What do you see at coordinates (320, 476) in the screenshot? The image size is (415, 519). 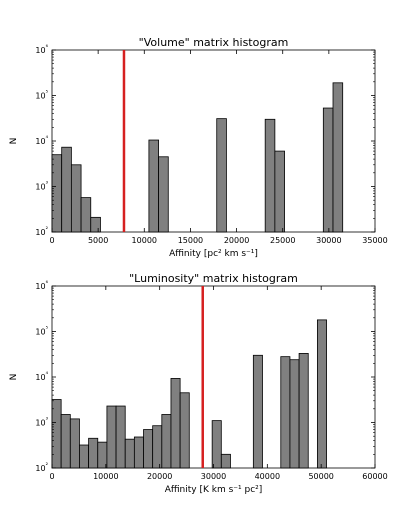 I see `x-tick-label: 50000` at bounding box center [320, 476].